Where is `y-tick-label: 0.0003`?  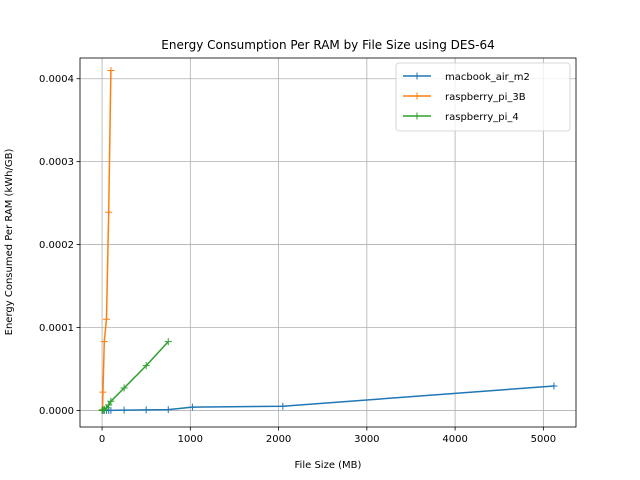 y-tick-label: 0.0003 is located at coordinates (56, 162).